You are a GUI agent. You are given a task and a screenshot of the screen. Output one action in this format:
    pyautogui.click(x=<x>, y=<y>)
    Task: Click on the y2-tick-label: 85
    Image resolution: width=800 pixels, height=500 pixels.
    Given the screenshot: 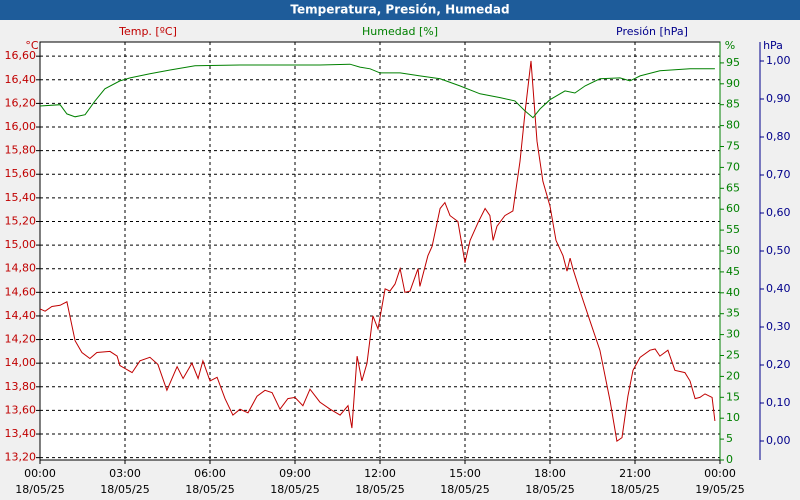 What is the action you would take?
    pyautogui.click(x=733, y=104)
    